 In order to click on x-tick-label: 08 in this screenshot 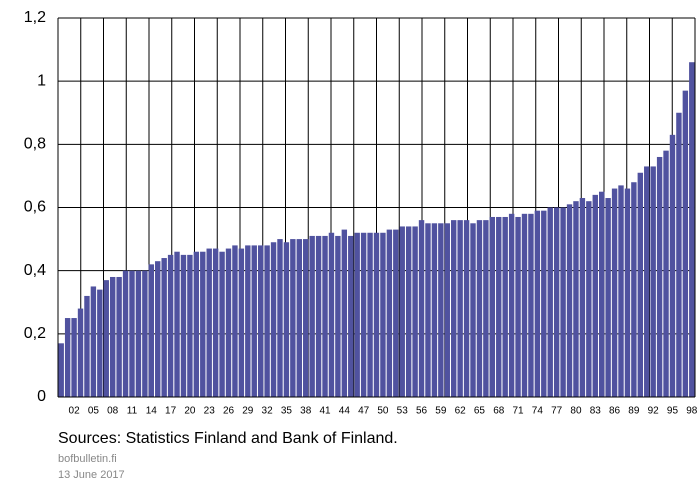, I will do `click(113, 411)`.